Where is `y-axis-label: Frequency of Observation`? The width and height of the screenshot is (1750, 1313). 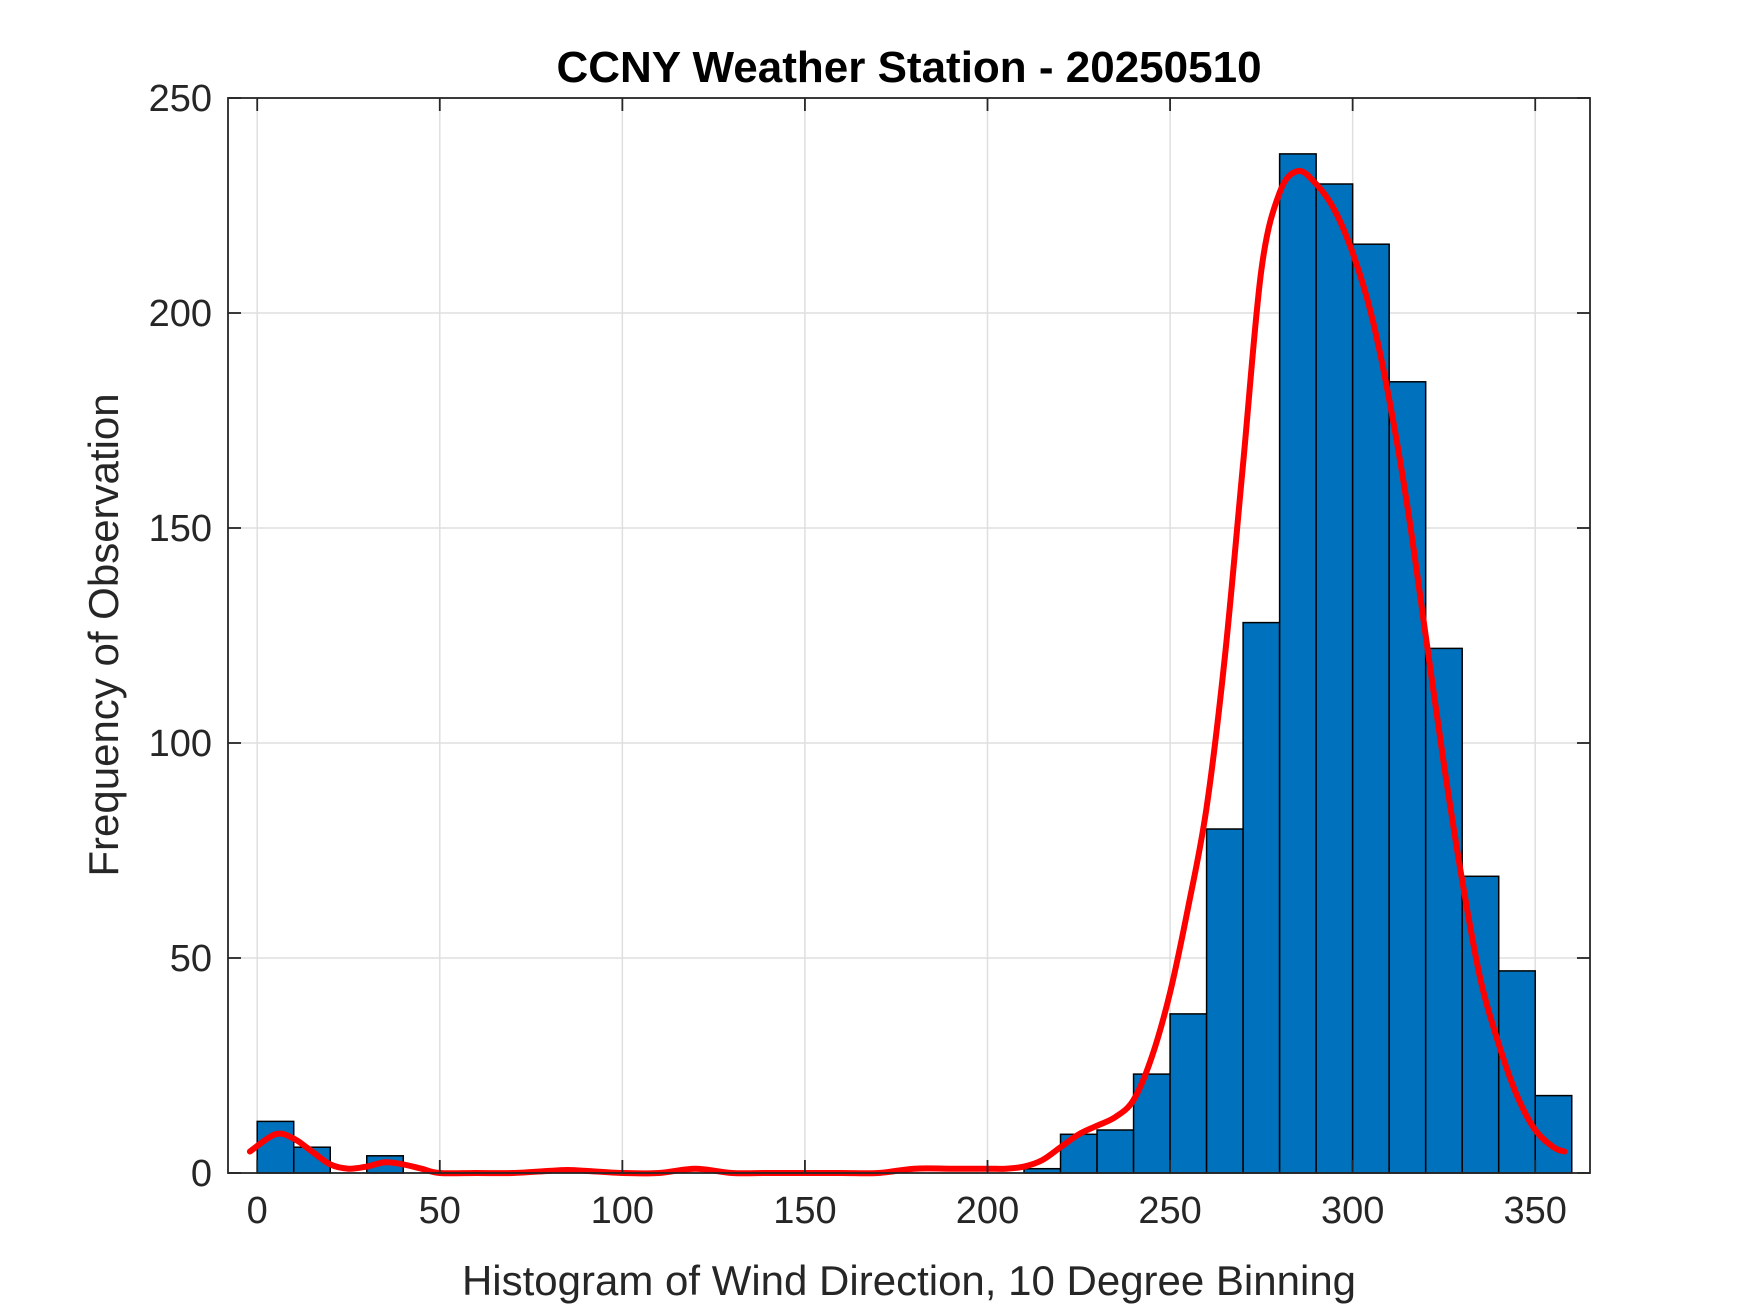 y-axis-label: Frequency of Observation is located at coordinates (103, 634).